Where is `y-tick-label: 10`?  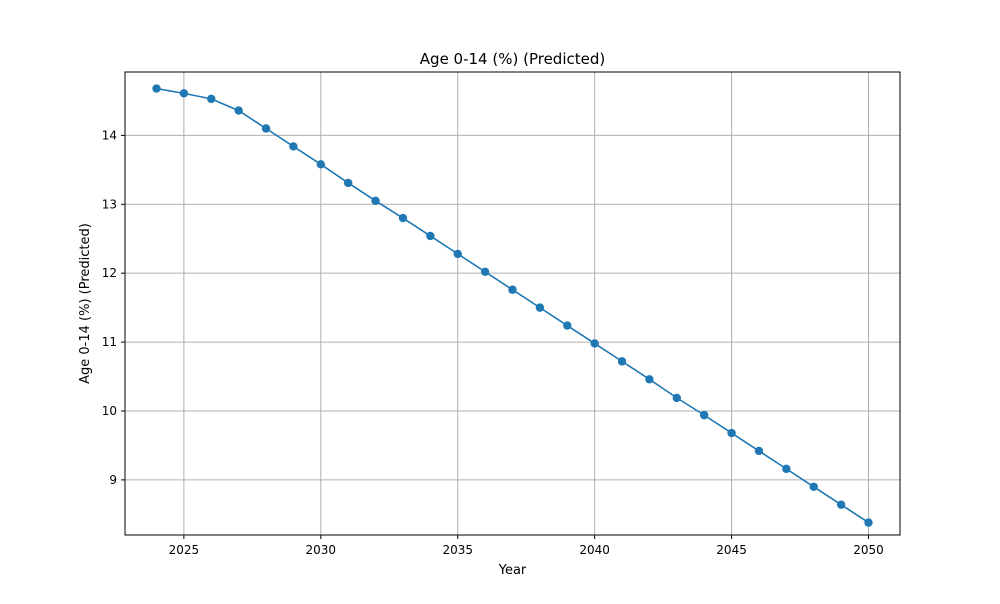
y-tick-label: 10 is located at coordinates (109, 411).